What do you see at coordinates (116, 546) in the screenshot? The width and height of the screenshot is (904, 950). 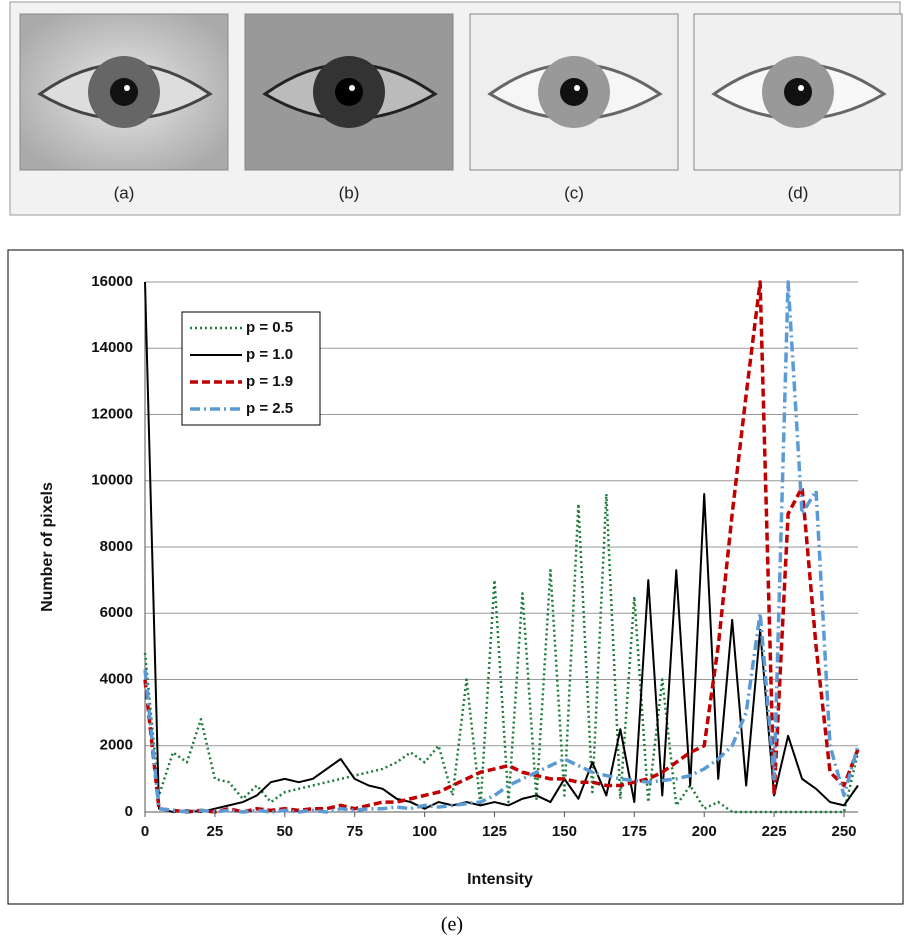 I see `y-tick-label: 8000` at bounding box center [116, 546].